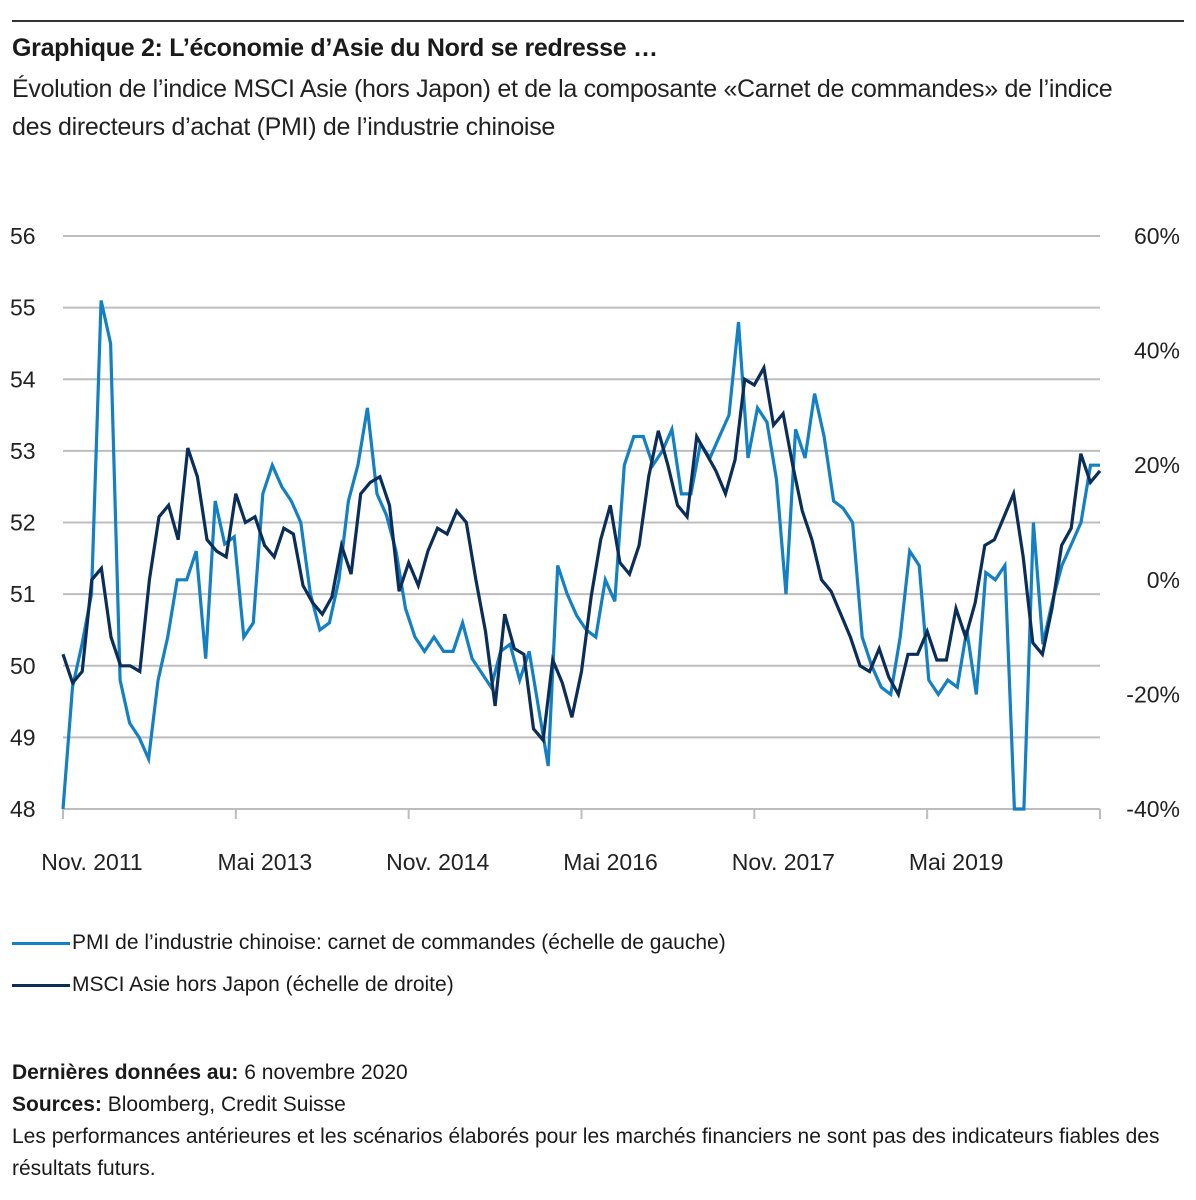  I want to click on top-rule, so click(598, 21).